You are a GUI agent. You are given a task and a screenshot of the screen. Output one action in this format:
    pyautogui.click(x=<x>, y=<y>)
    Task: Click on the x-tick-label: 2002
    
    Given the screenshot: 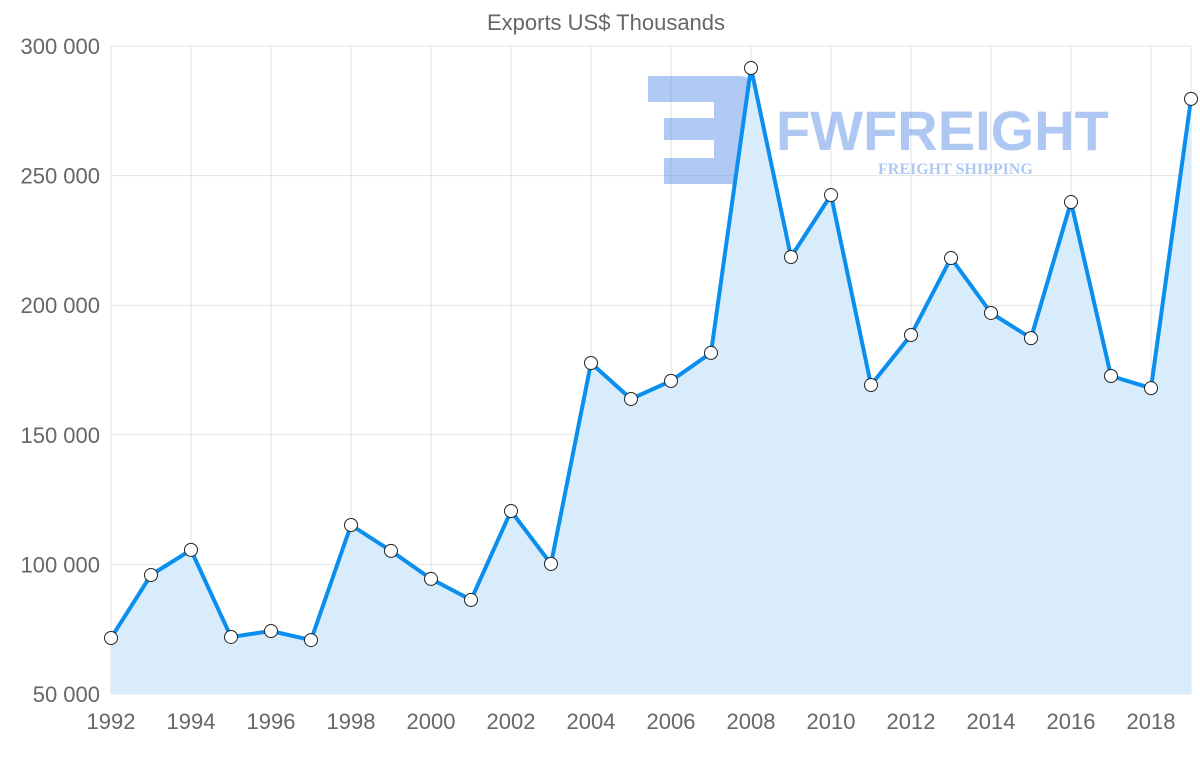 What is the action you would take?
    pyautogui.click(x=511, y=721)
    